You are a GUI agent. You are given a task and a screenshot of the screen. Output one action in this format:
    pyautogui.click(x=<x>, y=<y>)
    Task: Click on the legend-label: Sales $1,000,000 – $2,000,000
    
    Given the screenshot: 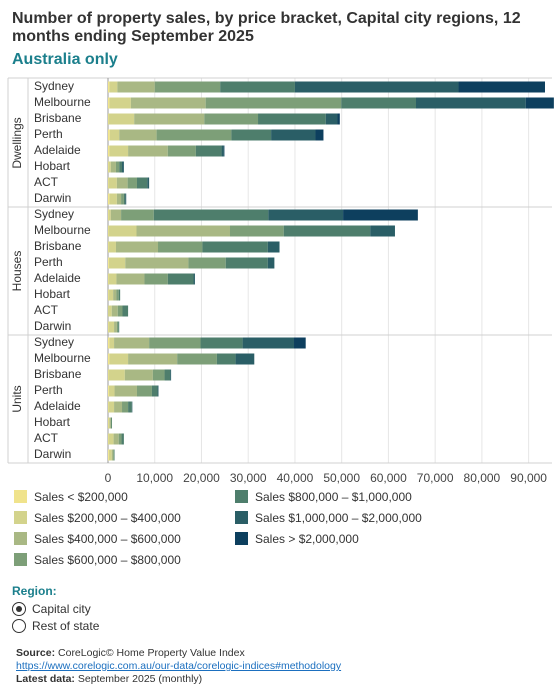 What is the action you would take?
    pyautogui.click(x=338, y=518)
    